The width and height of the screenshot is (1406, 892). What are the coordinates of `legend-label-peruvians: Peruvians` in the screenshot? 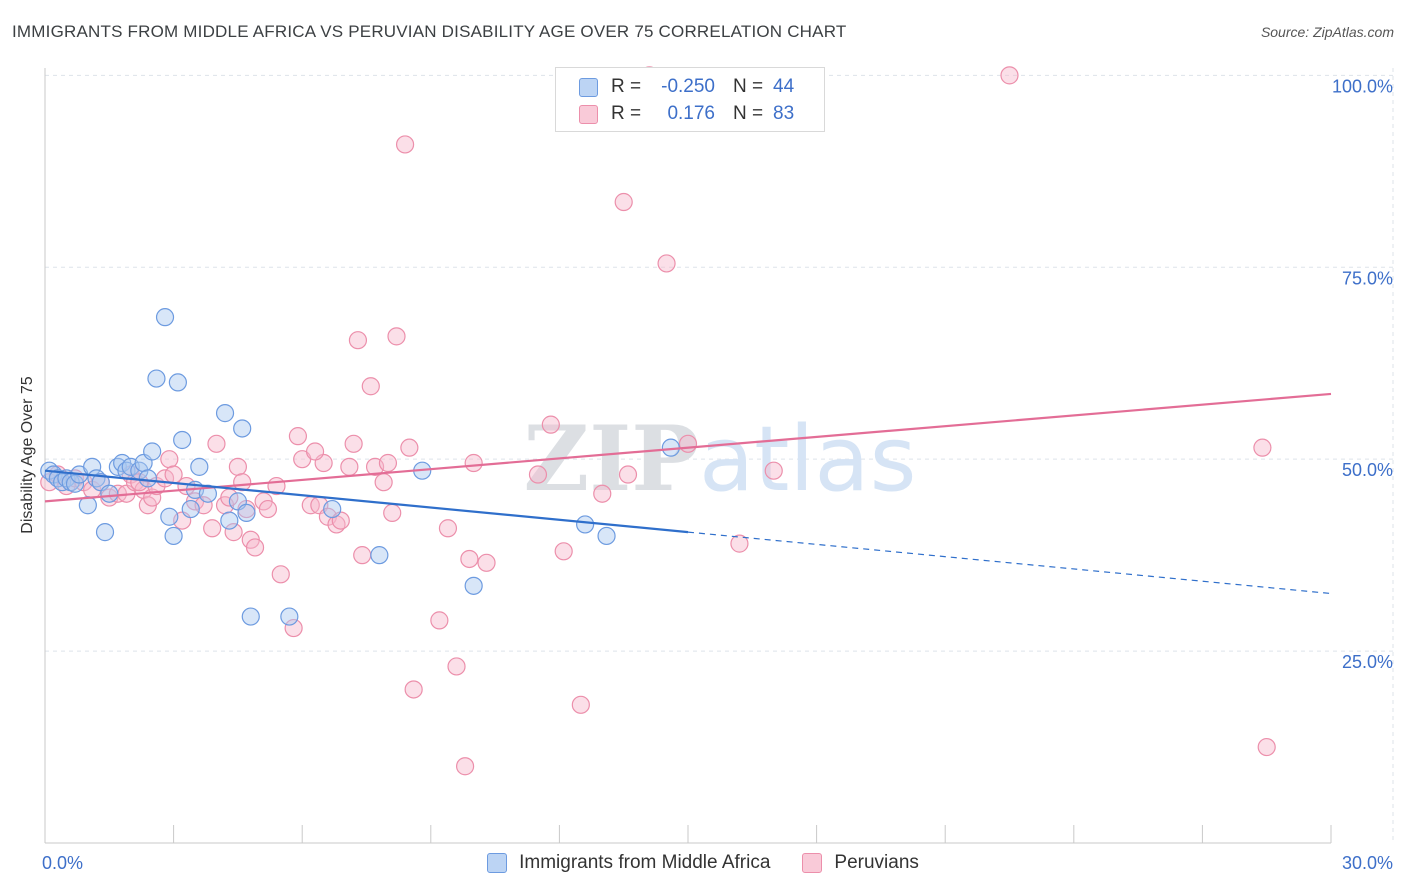 It's located at (876, 862).